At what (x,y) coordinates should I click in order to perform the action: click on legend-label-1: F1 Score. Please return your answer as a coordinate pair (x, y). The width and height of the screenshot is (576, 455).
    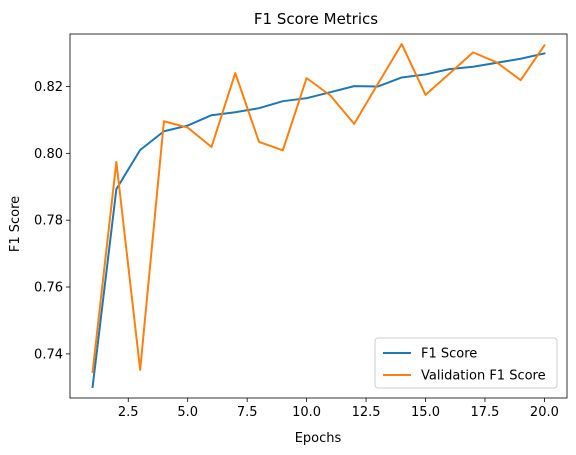
    Looking at the image, I should click on (449, 354).